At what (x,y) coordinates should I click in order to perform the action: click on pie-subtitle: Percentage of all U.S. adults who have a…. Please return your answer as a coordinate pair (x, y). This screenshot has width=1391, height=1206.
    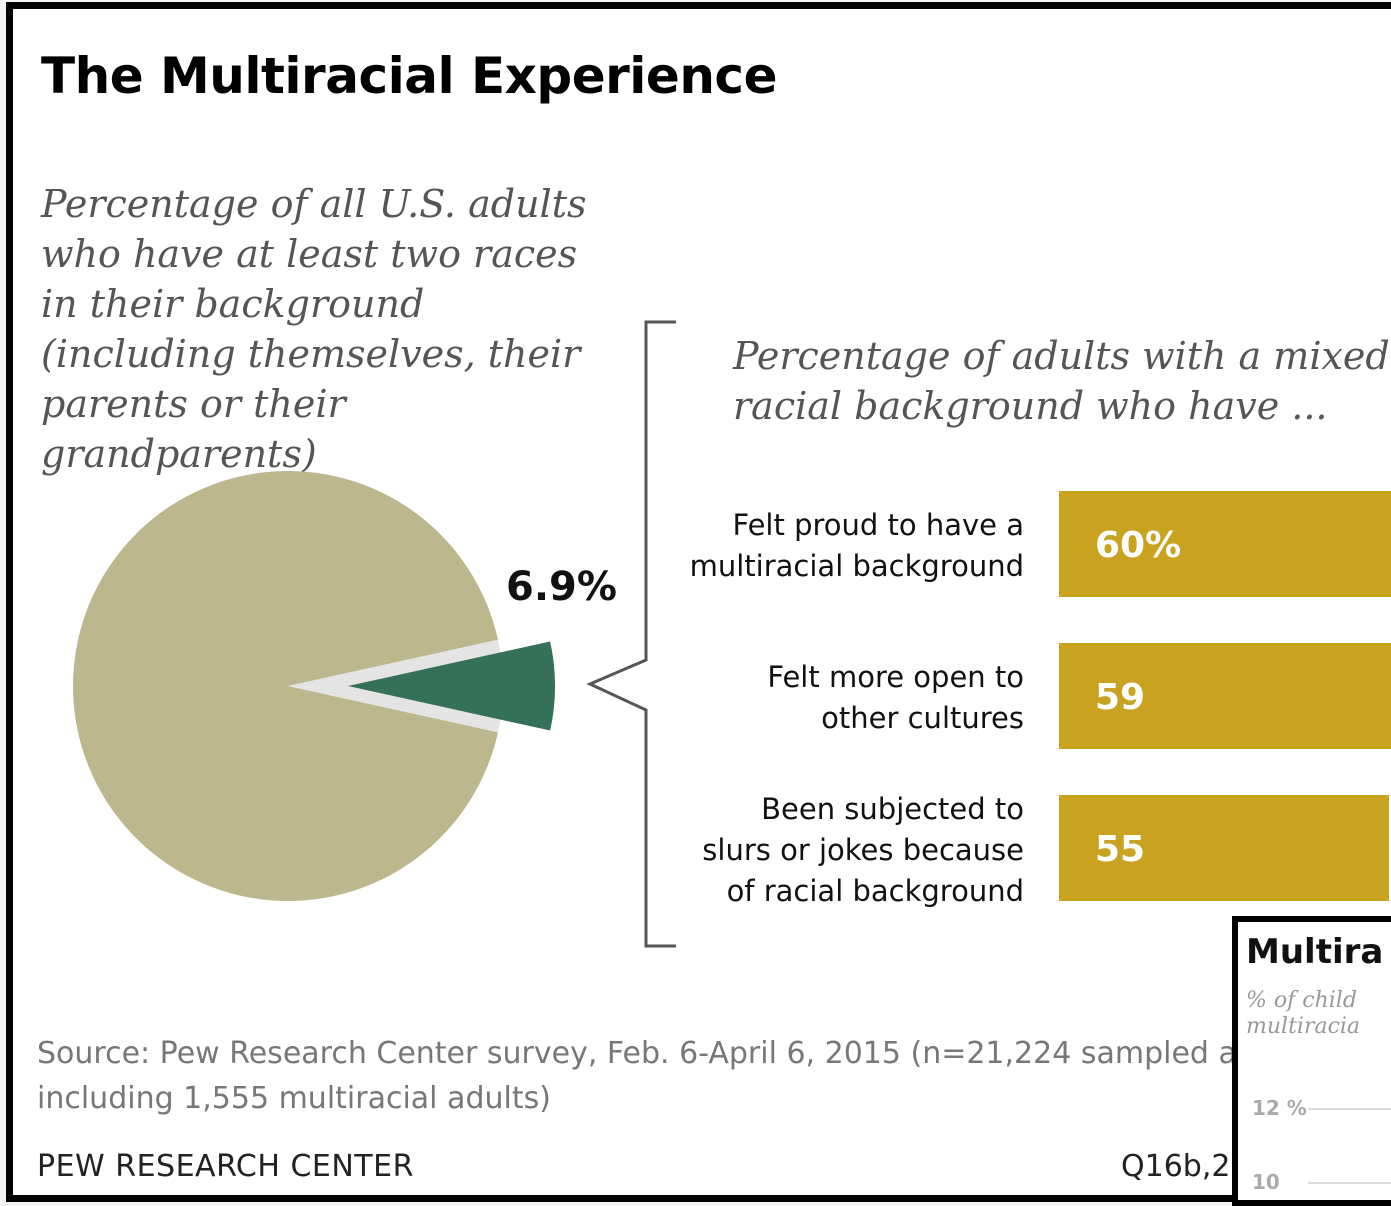
    Looking at the image, I should click on (314, 329).